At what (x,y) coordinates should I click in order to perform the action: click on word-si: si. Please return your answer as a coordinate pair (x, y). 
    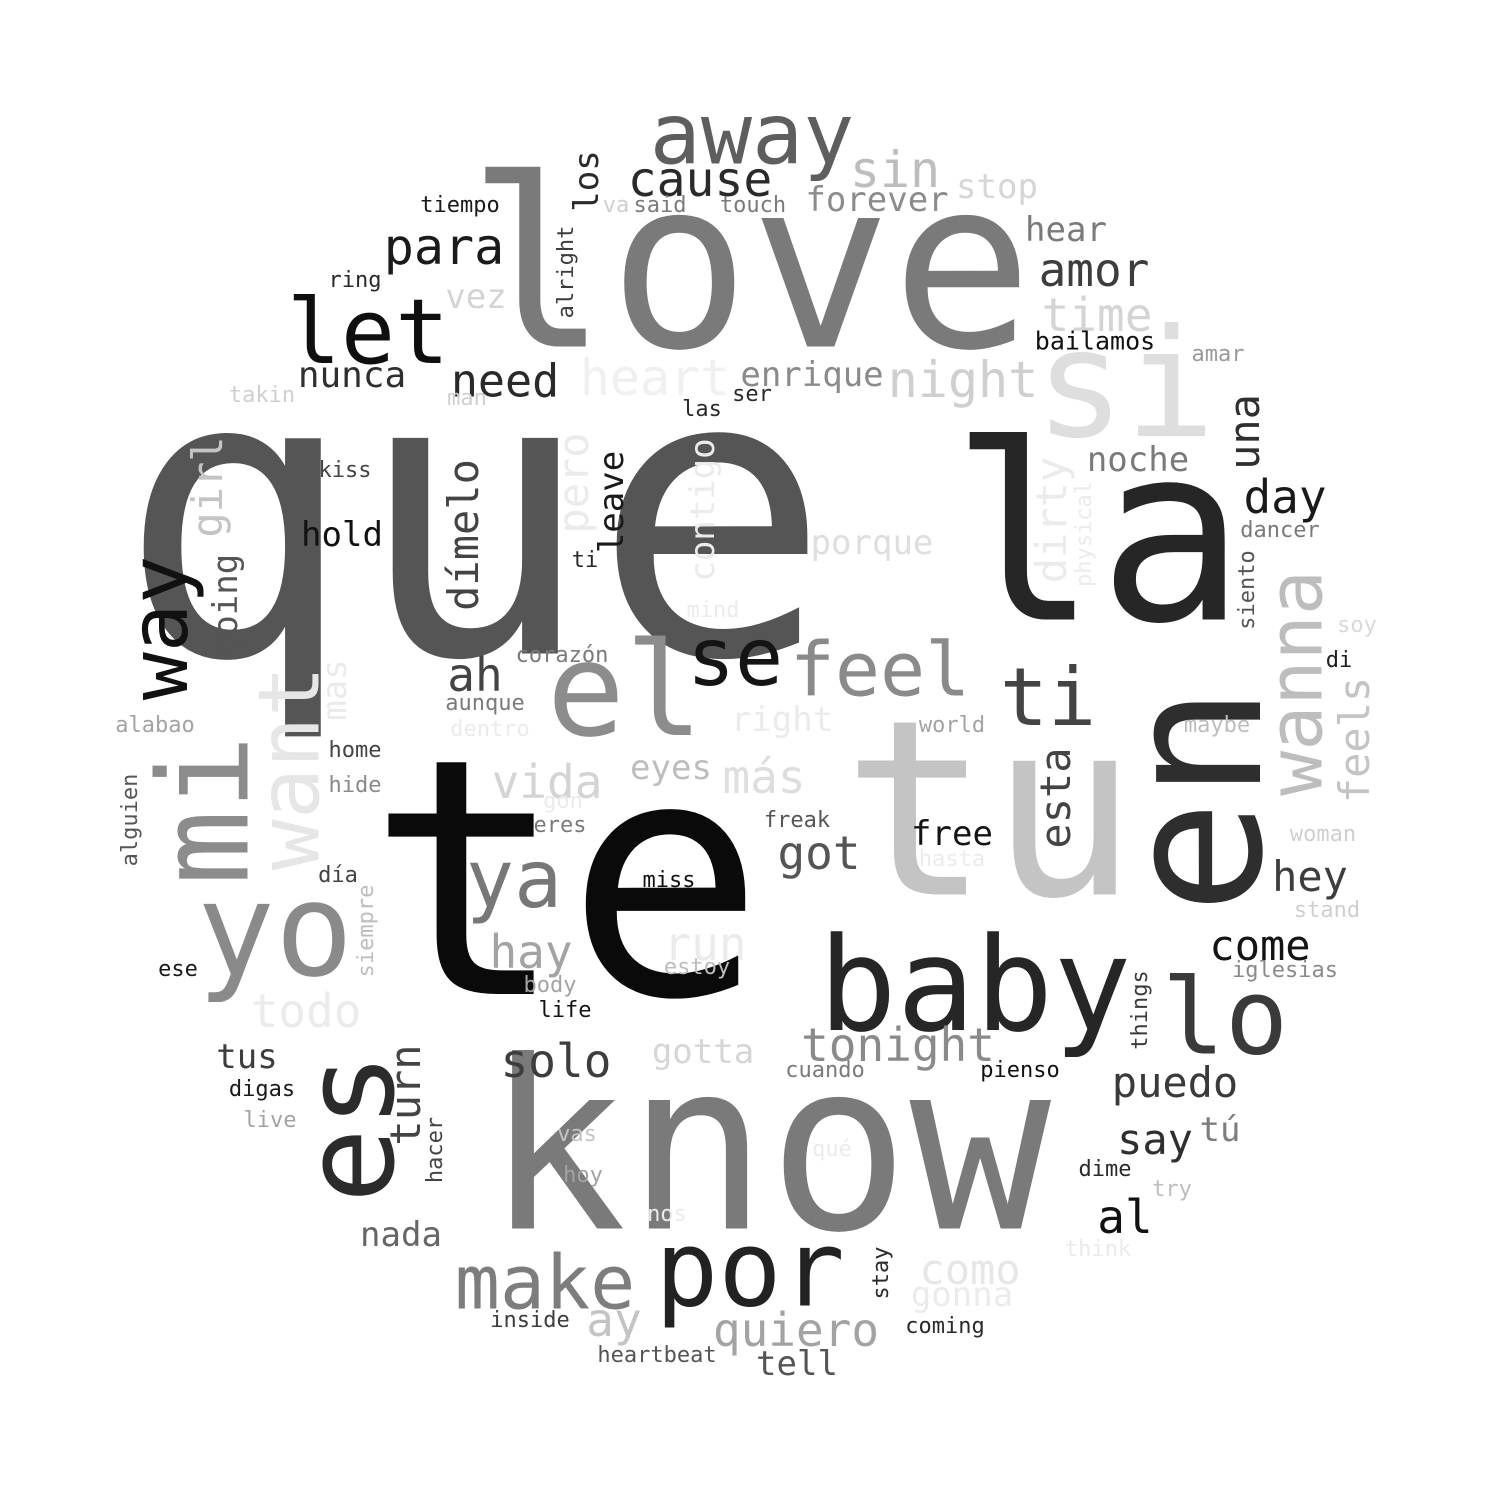
    Looking at the image, I should click on (1125, 385).